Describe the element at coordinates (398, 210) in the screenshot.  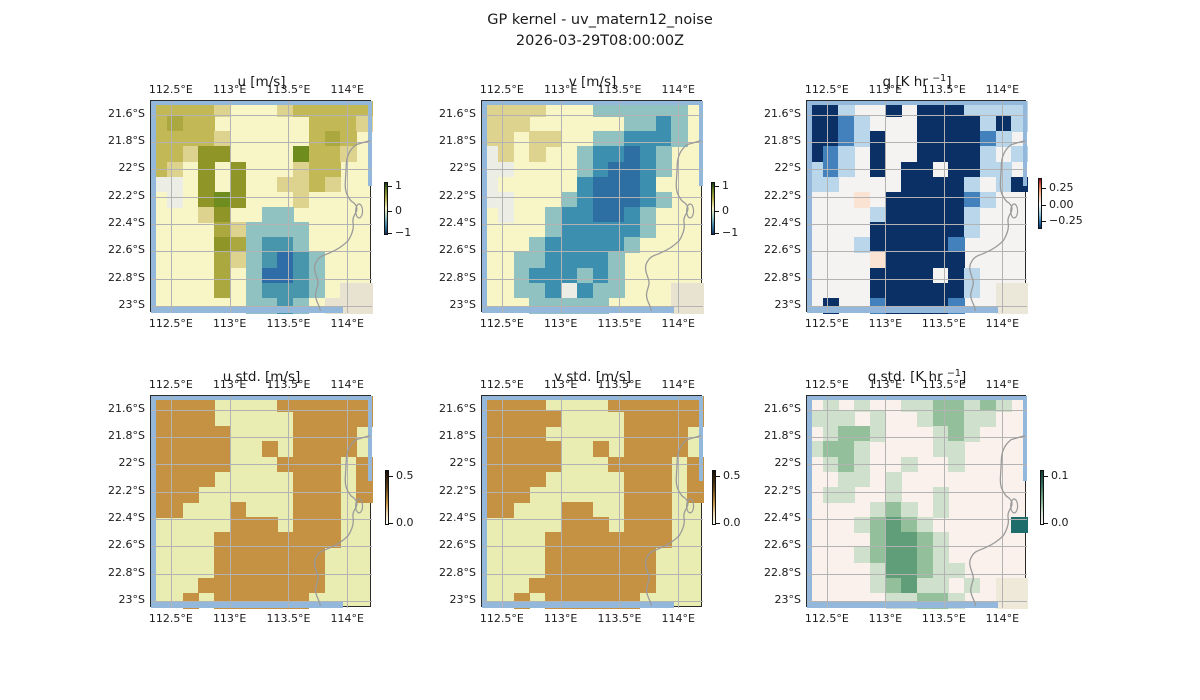
I see `colorbar-tick-label: 0` at that location.